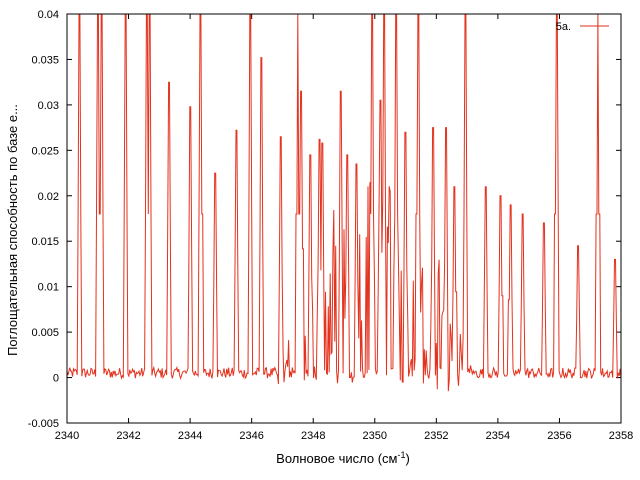  I want to click on x-tick-label: 2340, so click(67, 436).